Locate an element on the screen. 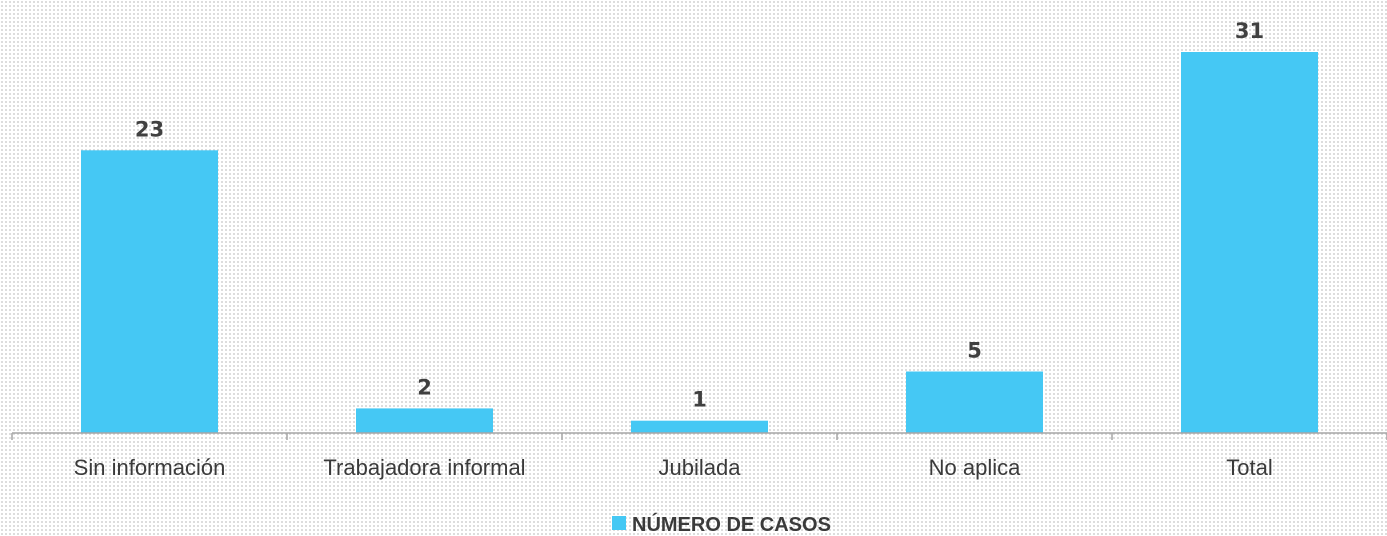 This screenshot has height=536, width=1387. category-label-3: No aplica is located at coordinates (975, 467).